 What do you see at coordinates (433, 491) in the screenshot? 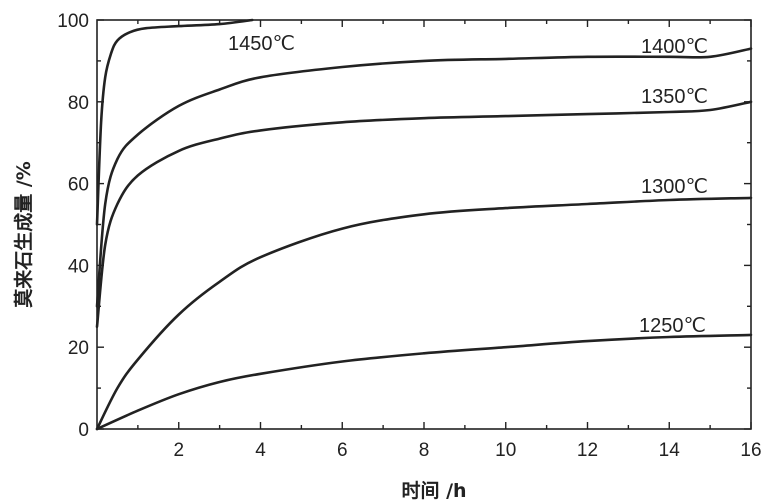
I see `x-axis-title: 时间 /h` at bounding box center [433, 491].